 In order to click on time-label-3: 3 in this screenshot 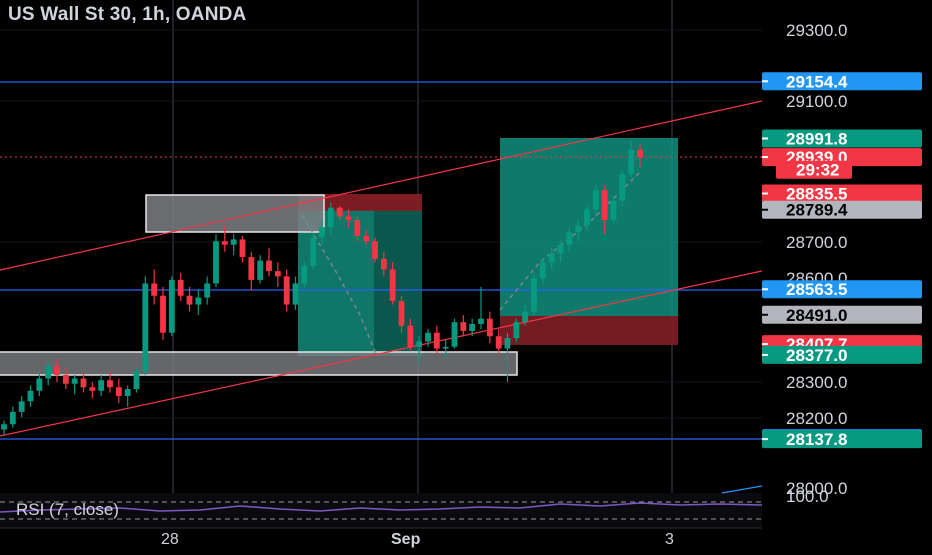, I will do `click(669, 539)`.